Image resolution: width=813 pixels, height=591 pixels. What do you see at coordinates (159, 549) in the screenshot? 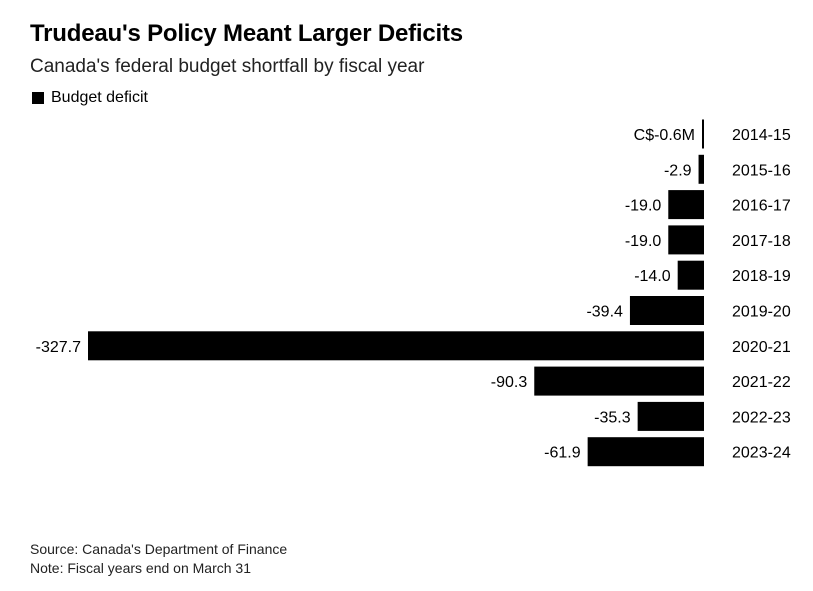
I see `source-note: Source: Canada's Department of Finance` at bounding box center [159, 549].